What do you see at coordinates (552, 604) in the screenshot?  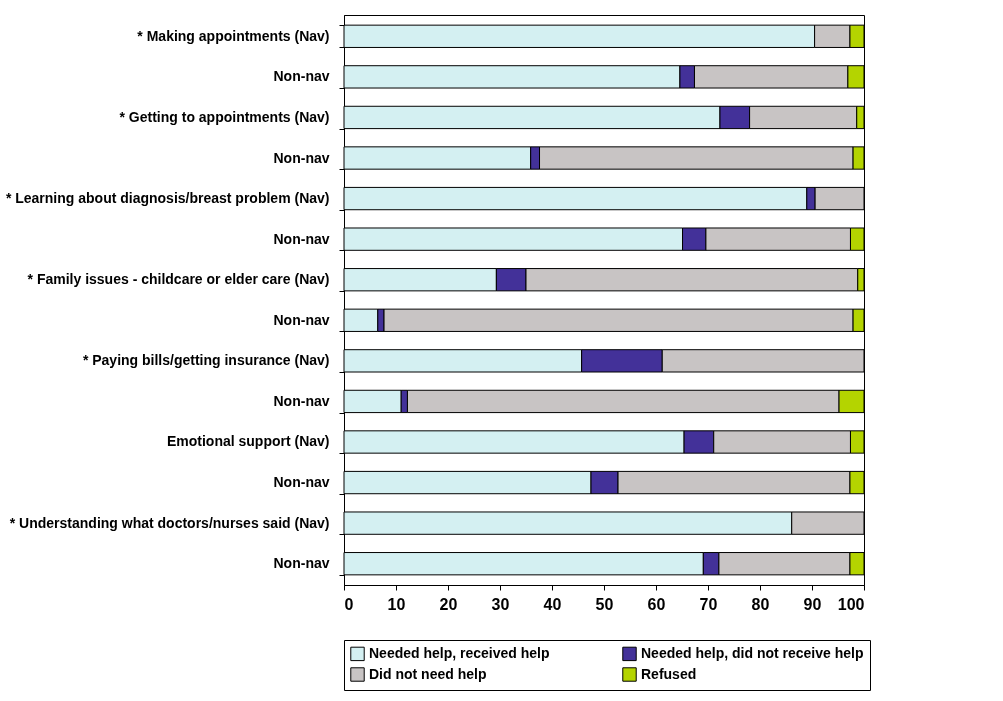 I see `x-tick-label: 40` at bounding box center [552, 604].